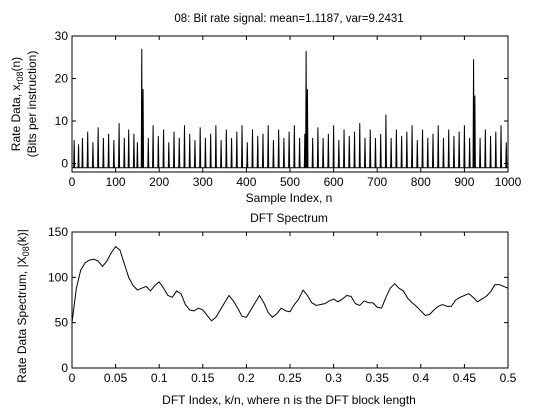  What do you see at coordinates (290, 182) in the screenshot?
I see `bit-rate-xtick-label: 500` at bounding box center [290, 182].